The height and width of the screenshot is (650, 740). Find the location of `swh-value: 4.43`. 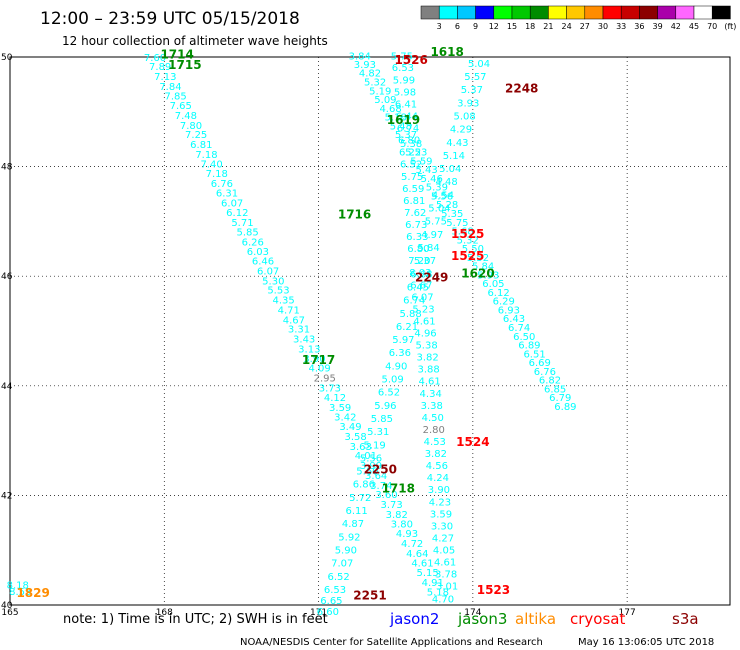

swh-value: 4.43 is located at coordinates (457, 143).